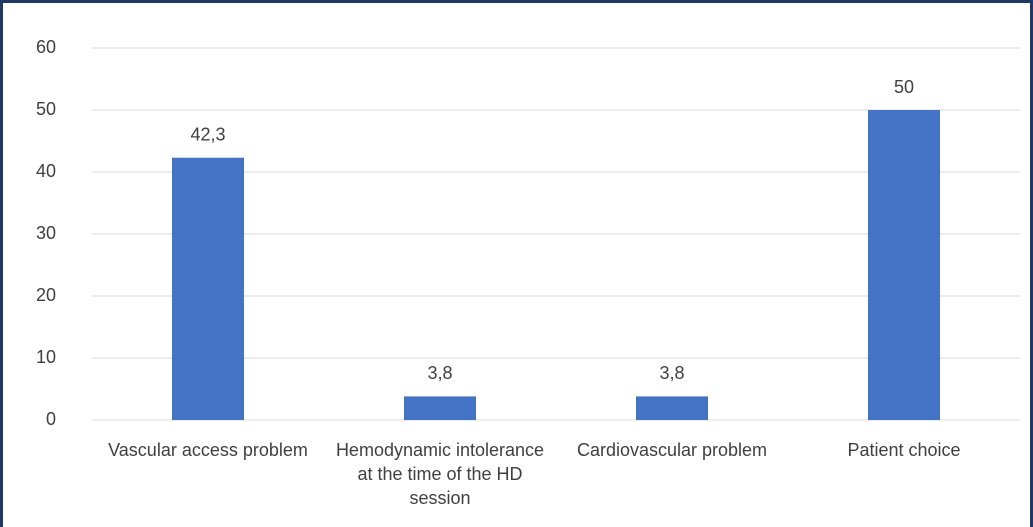  What do you see at coordinates (46, 295) in the screenshot?
I see `y-tick-label: 20` at bounding box center [46, 295].